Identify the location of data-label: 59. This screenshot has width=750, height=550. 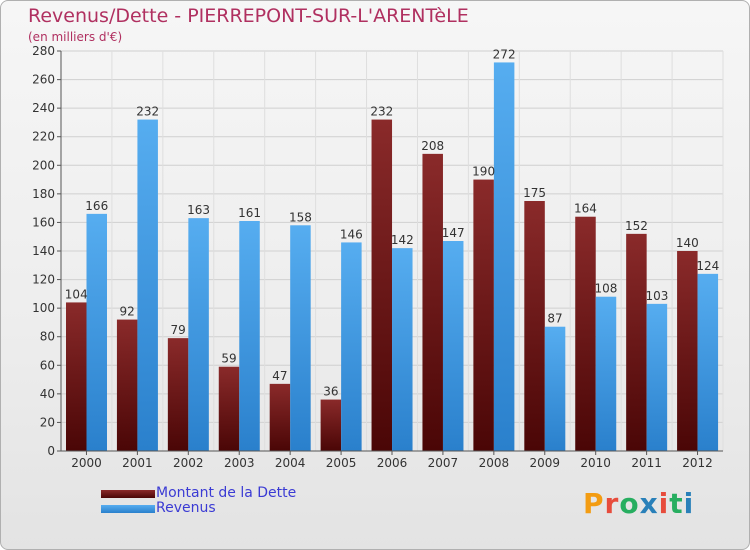
(228, 359).